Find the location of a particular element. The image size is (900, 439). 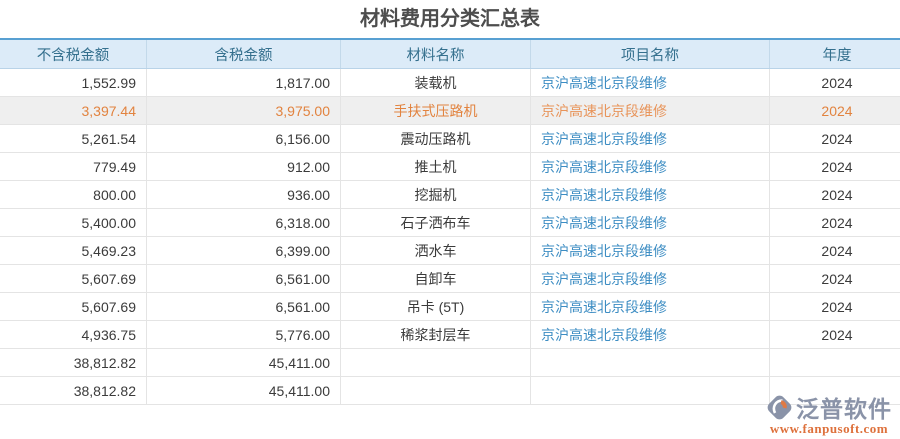

vendor-logo-top: 泛普软件 is located at coordinates (829, 407).